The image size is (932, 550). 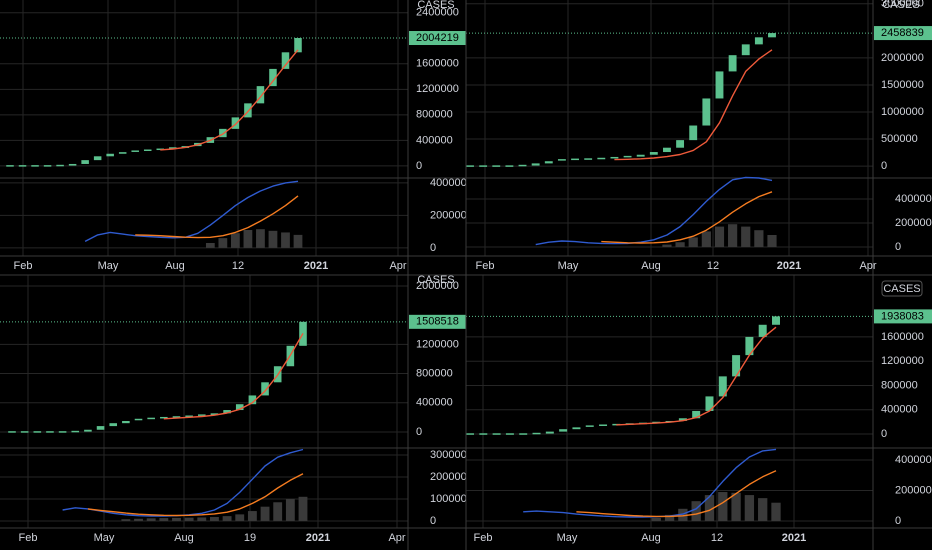 I want to click on y-tick-label: 800000, so click(x=899, y=385).